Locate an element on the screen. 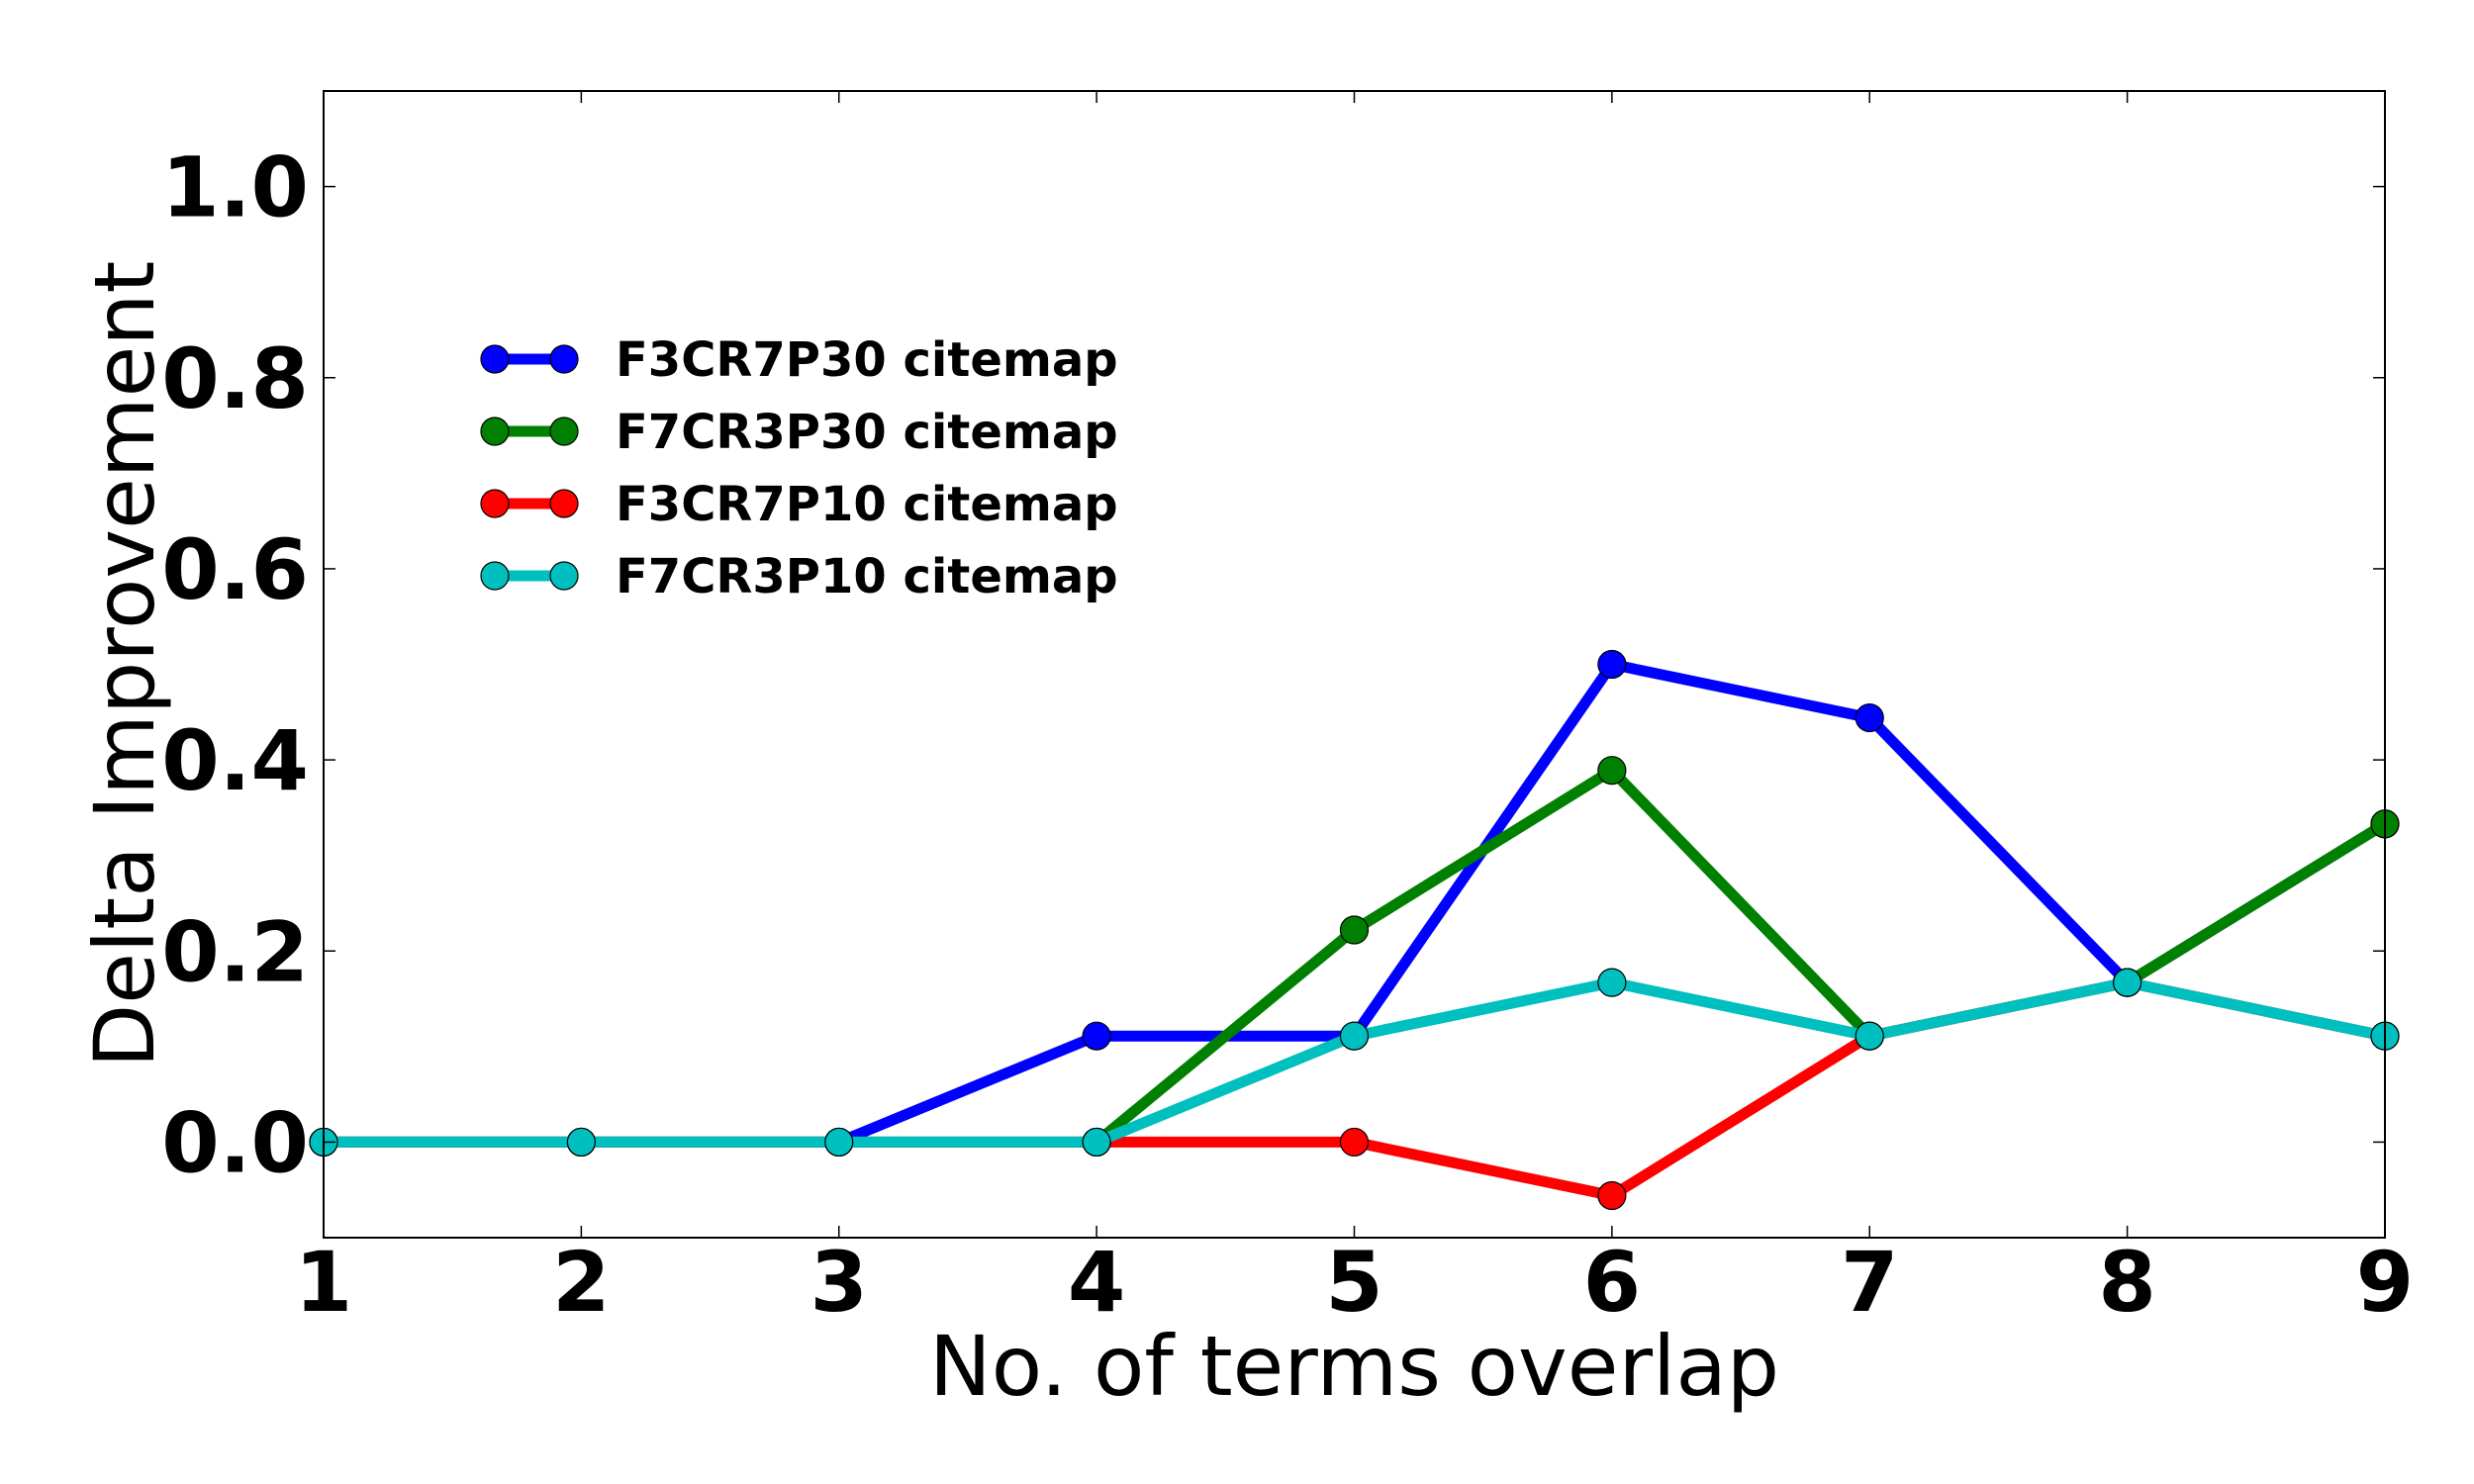 The height and width of the screenshot is (1484, 2474). x-tick-label: 8 is located at coordinates (2127, 1282).